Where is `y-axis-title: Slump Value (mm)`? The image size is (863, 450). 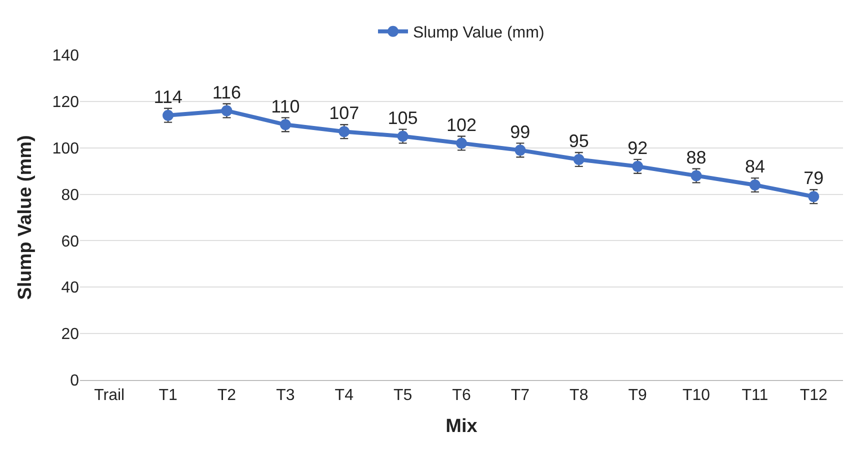
y-axis-title: Slump Value (mm) is located at coordinates (25, 217).